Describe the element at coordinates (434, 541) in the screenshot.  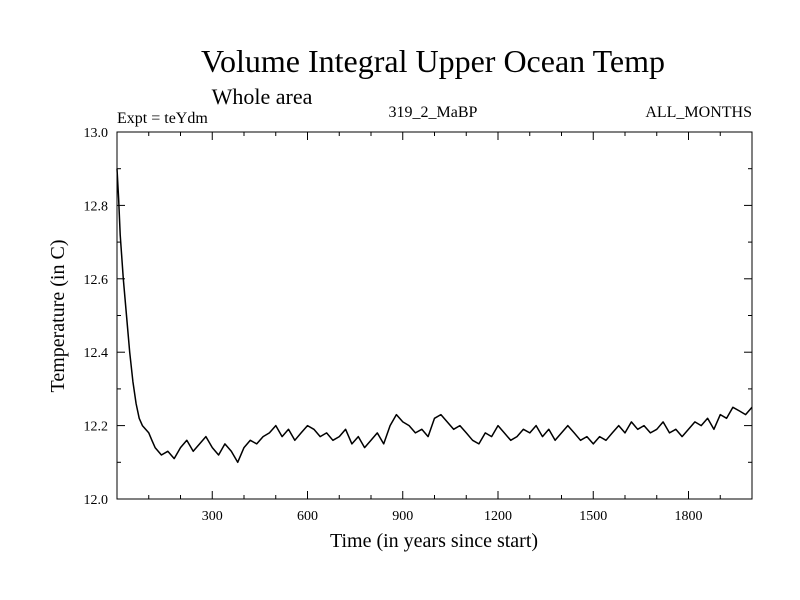
I see `x-axis-label: Time (in years since start)` at that location.